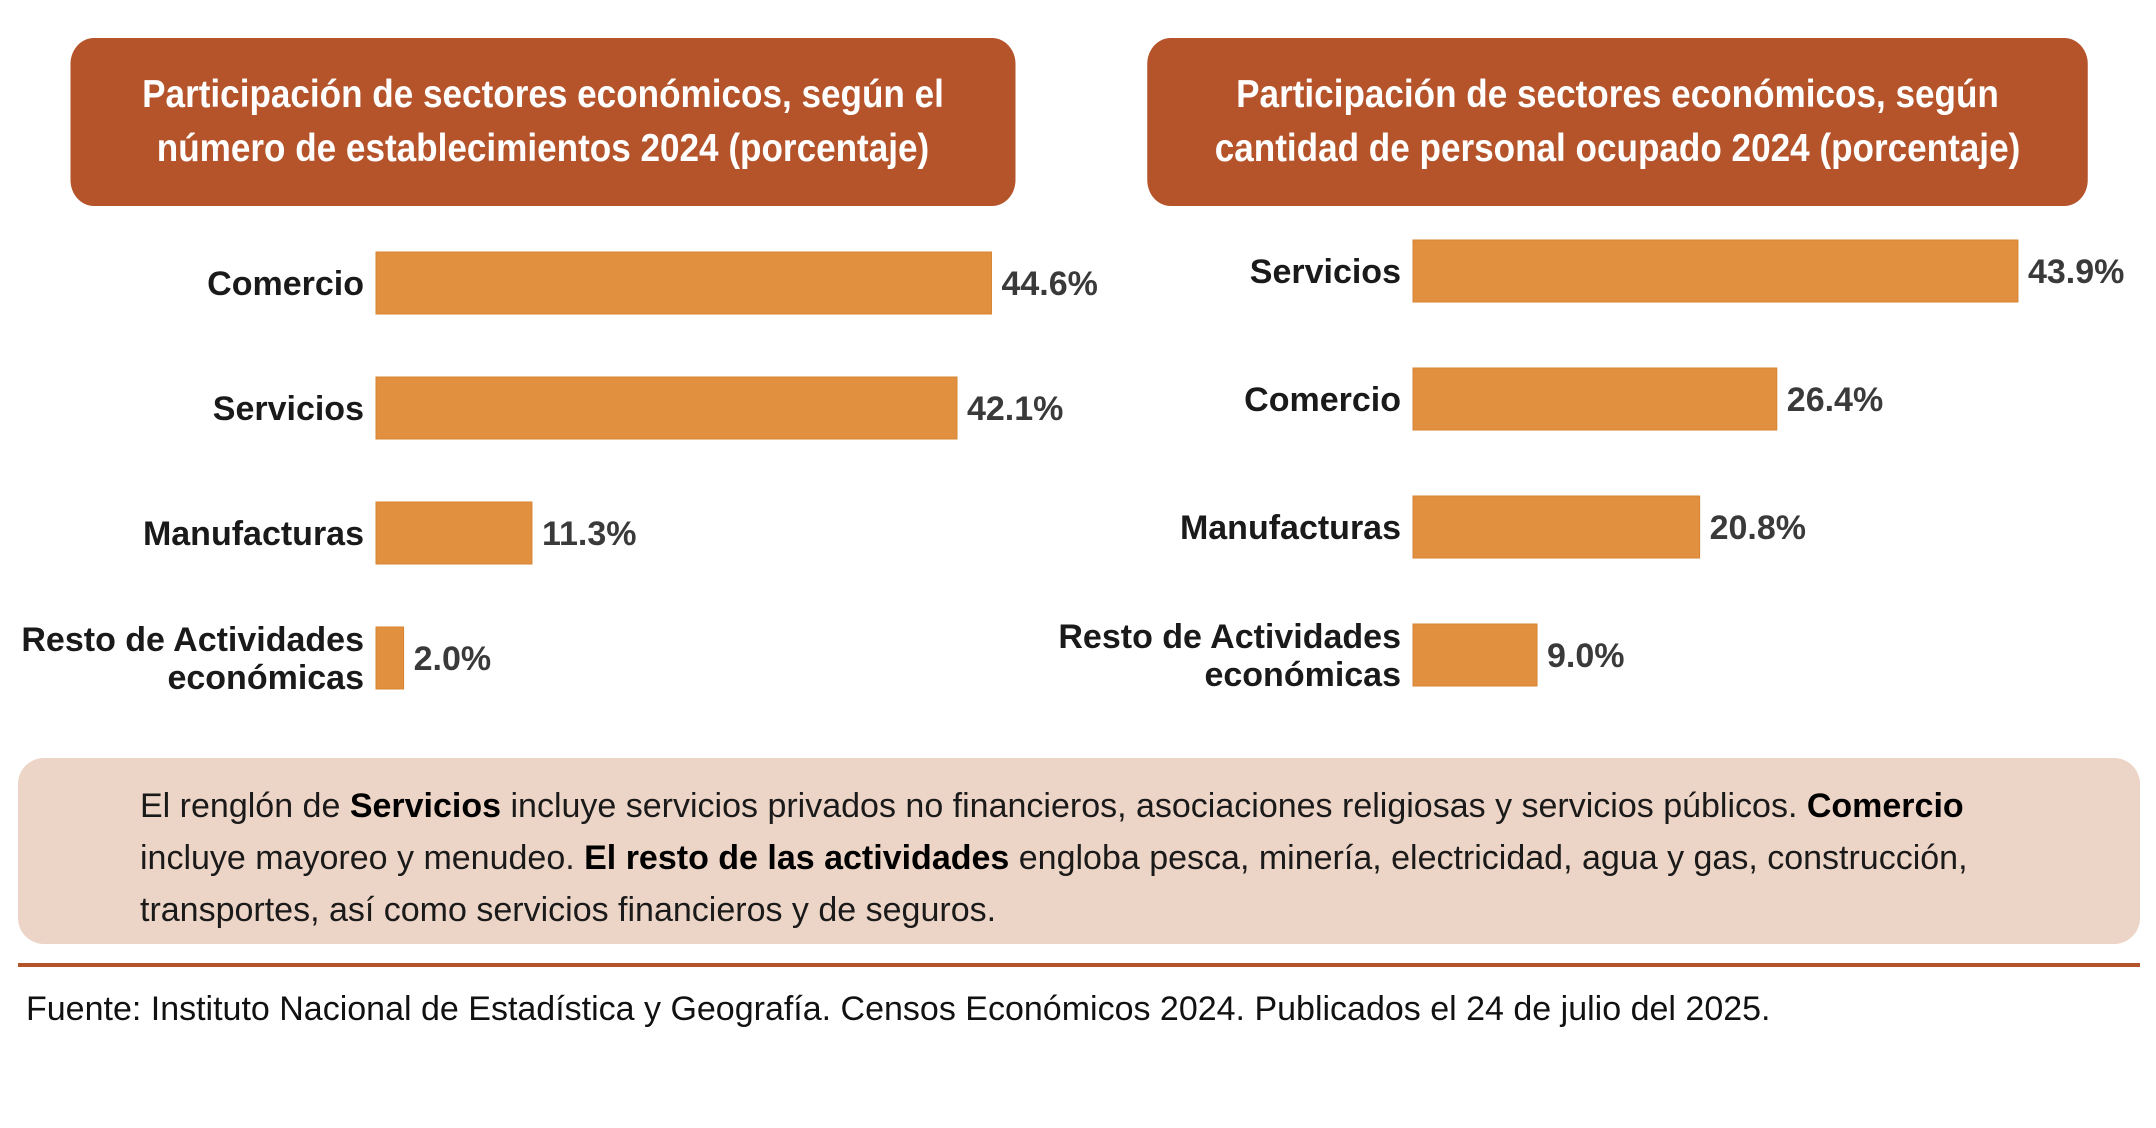  I want to click on note-resto-term: El resto de las actividades, so click(797, 858).